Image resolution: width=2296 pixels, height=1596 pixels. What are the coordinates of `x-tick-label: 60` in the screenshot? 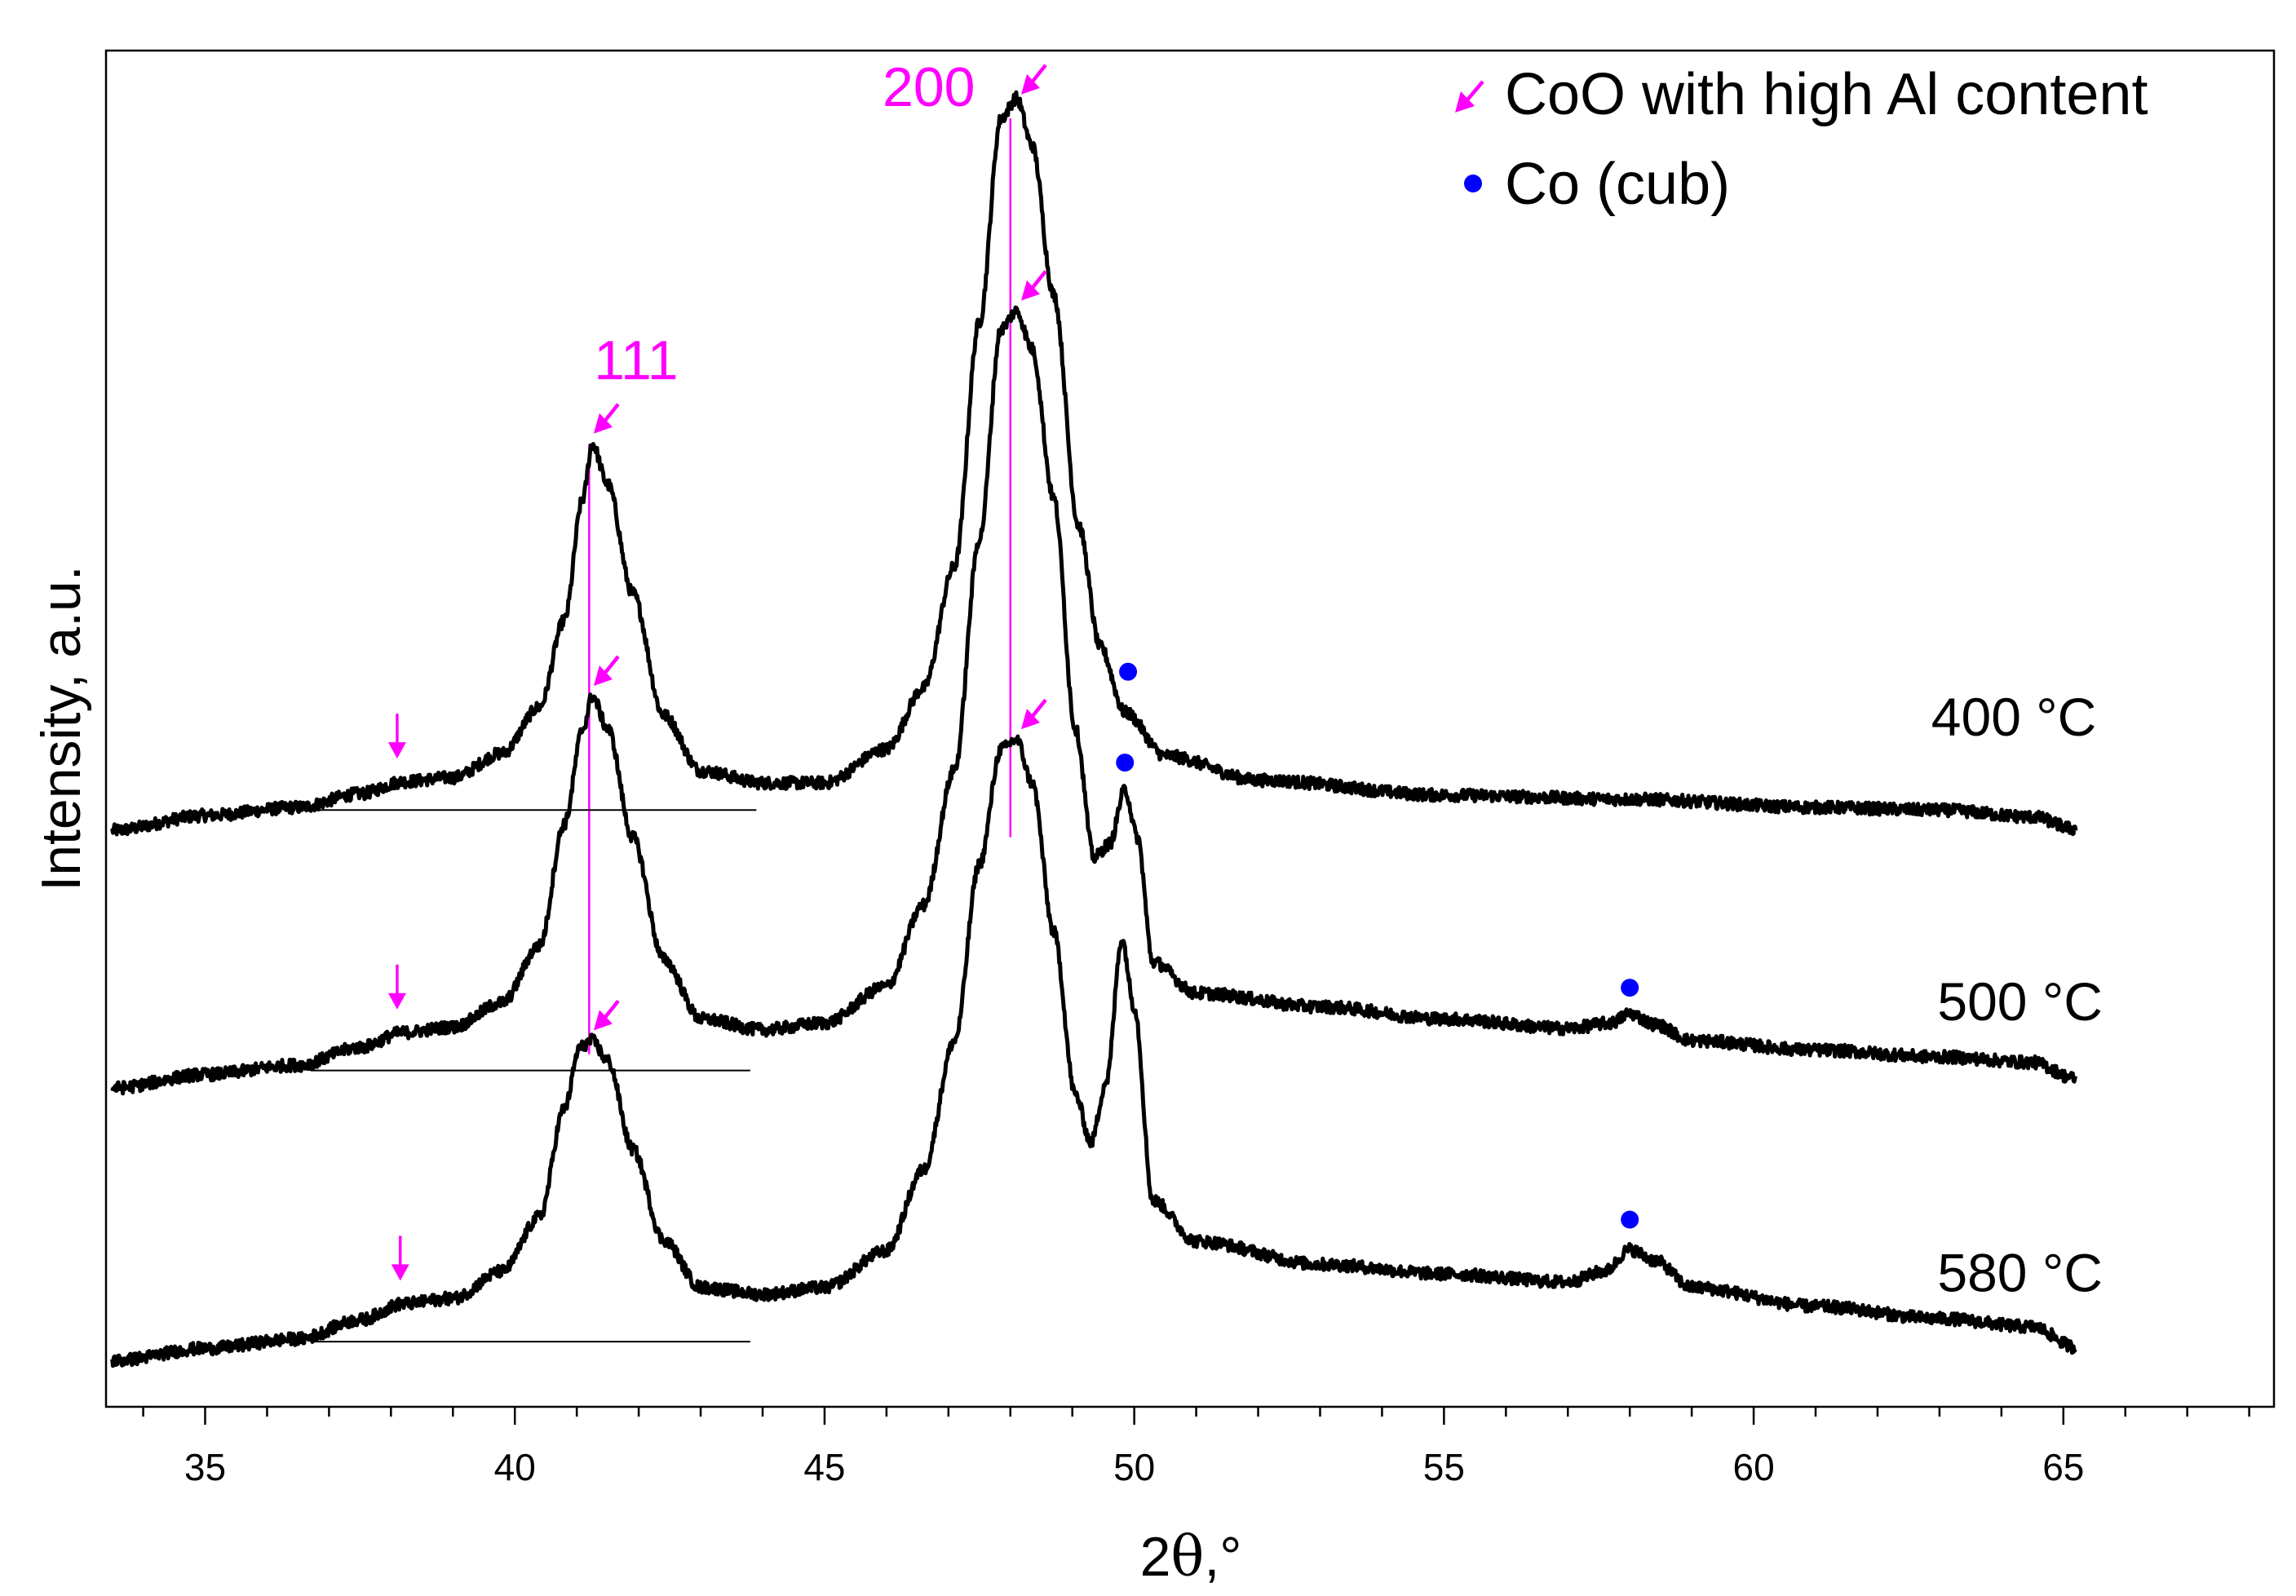 It's located at (1753, 1467).